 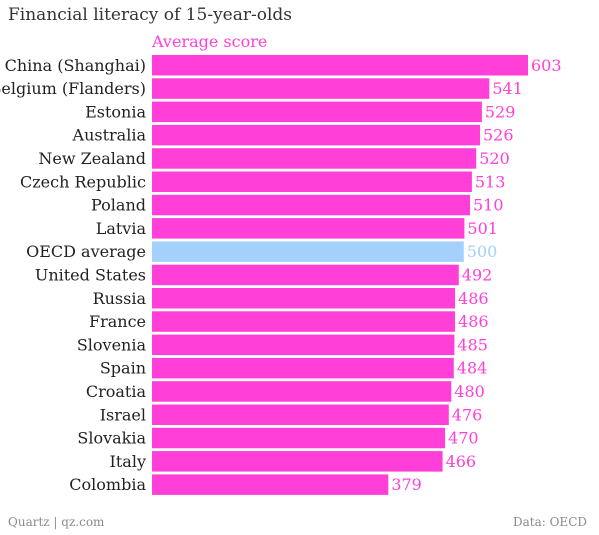 What do you see at coordinates (314, 158) in the screenshot?
I see `bar-new-zealand` at bounding box center [314, 158].